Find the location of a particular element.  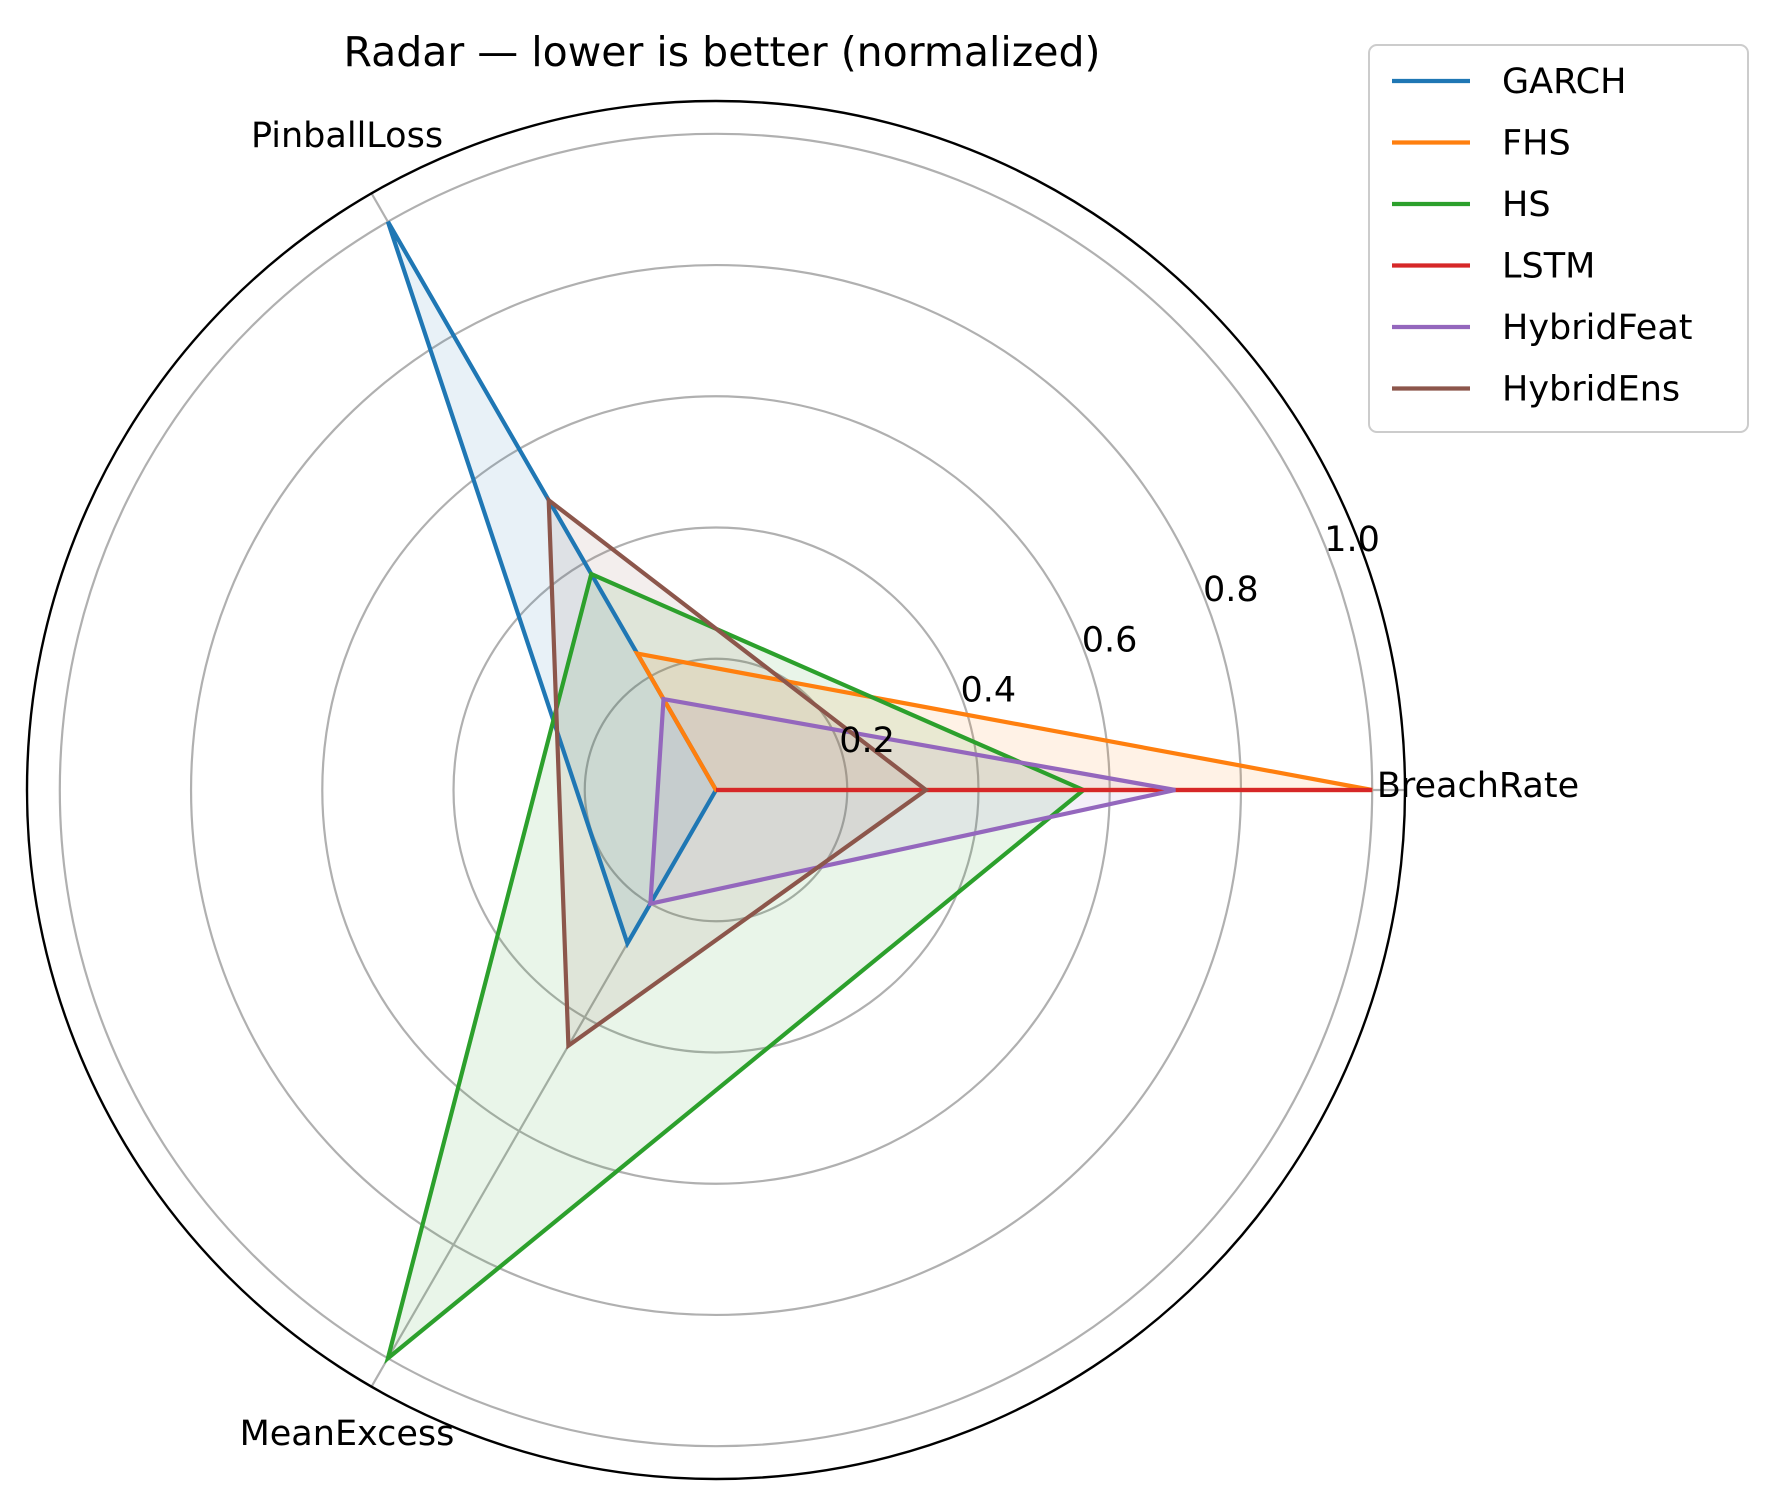

legend-label: HybridEns is located at coordinates (1591, 390).